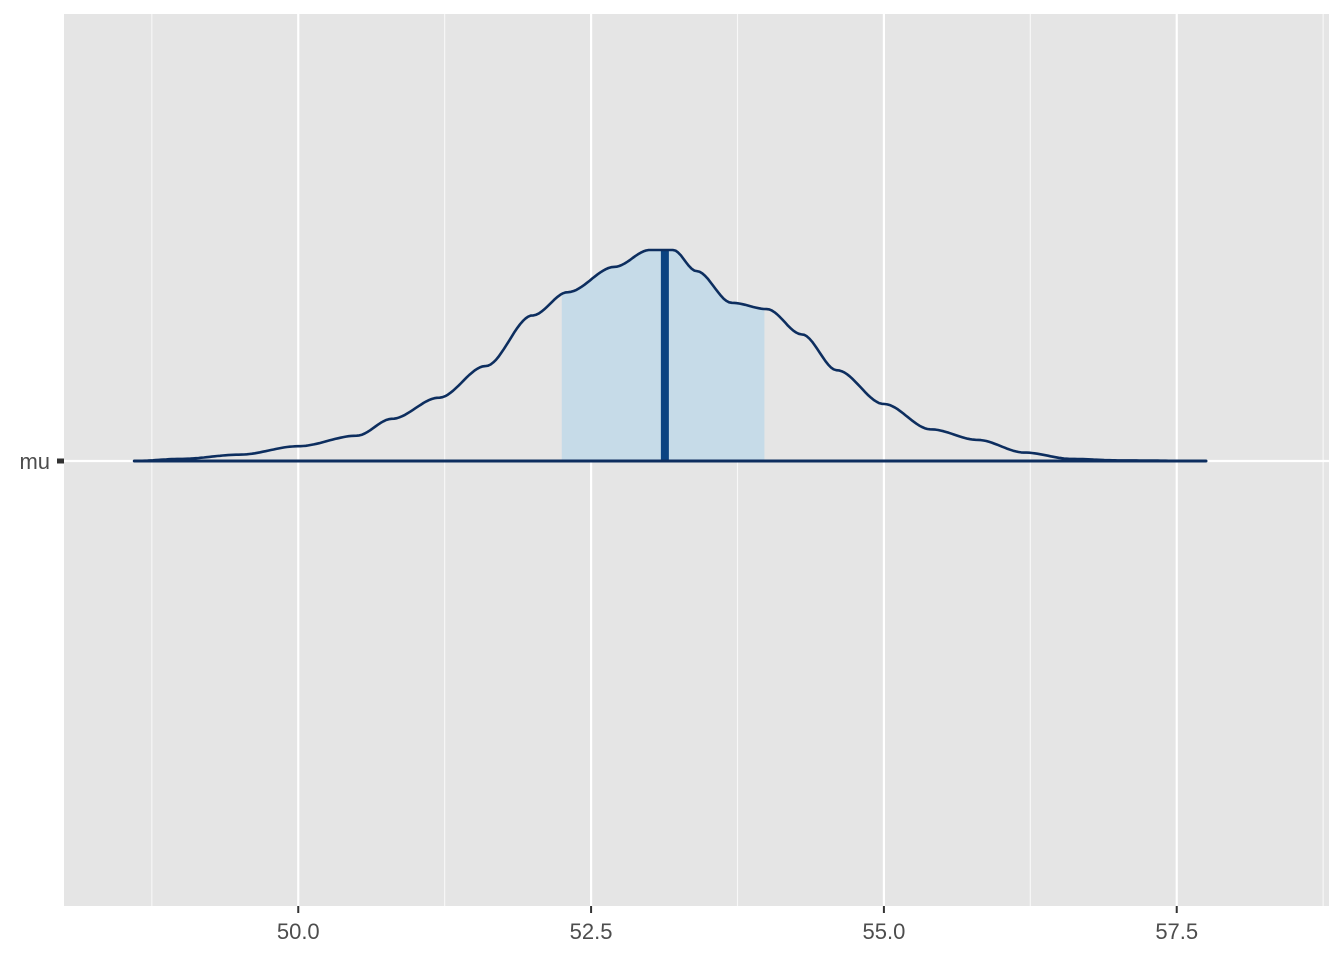 Image resolution: width=1344 pixels, height=960 pixels. I want to click on x-axis: 50.0 52.5 55.0 57.5, so click(737, 925).